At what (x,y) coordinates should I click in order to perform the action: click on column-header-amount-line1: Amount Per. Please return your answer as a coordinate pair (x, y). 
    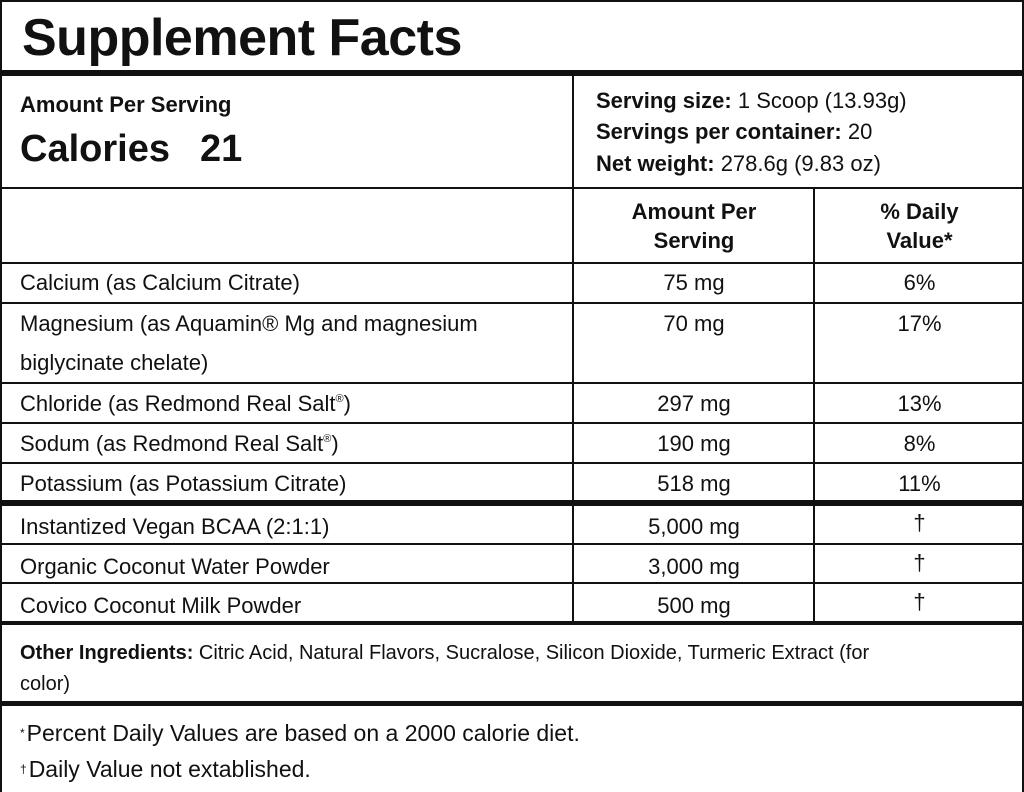
    Looking at the image, I should click on (694, 211).